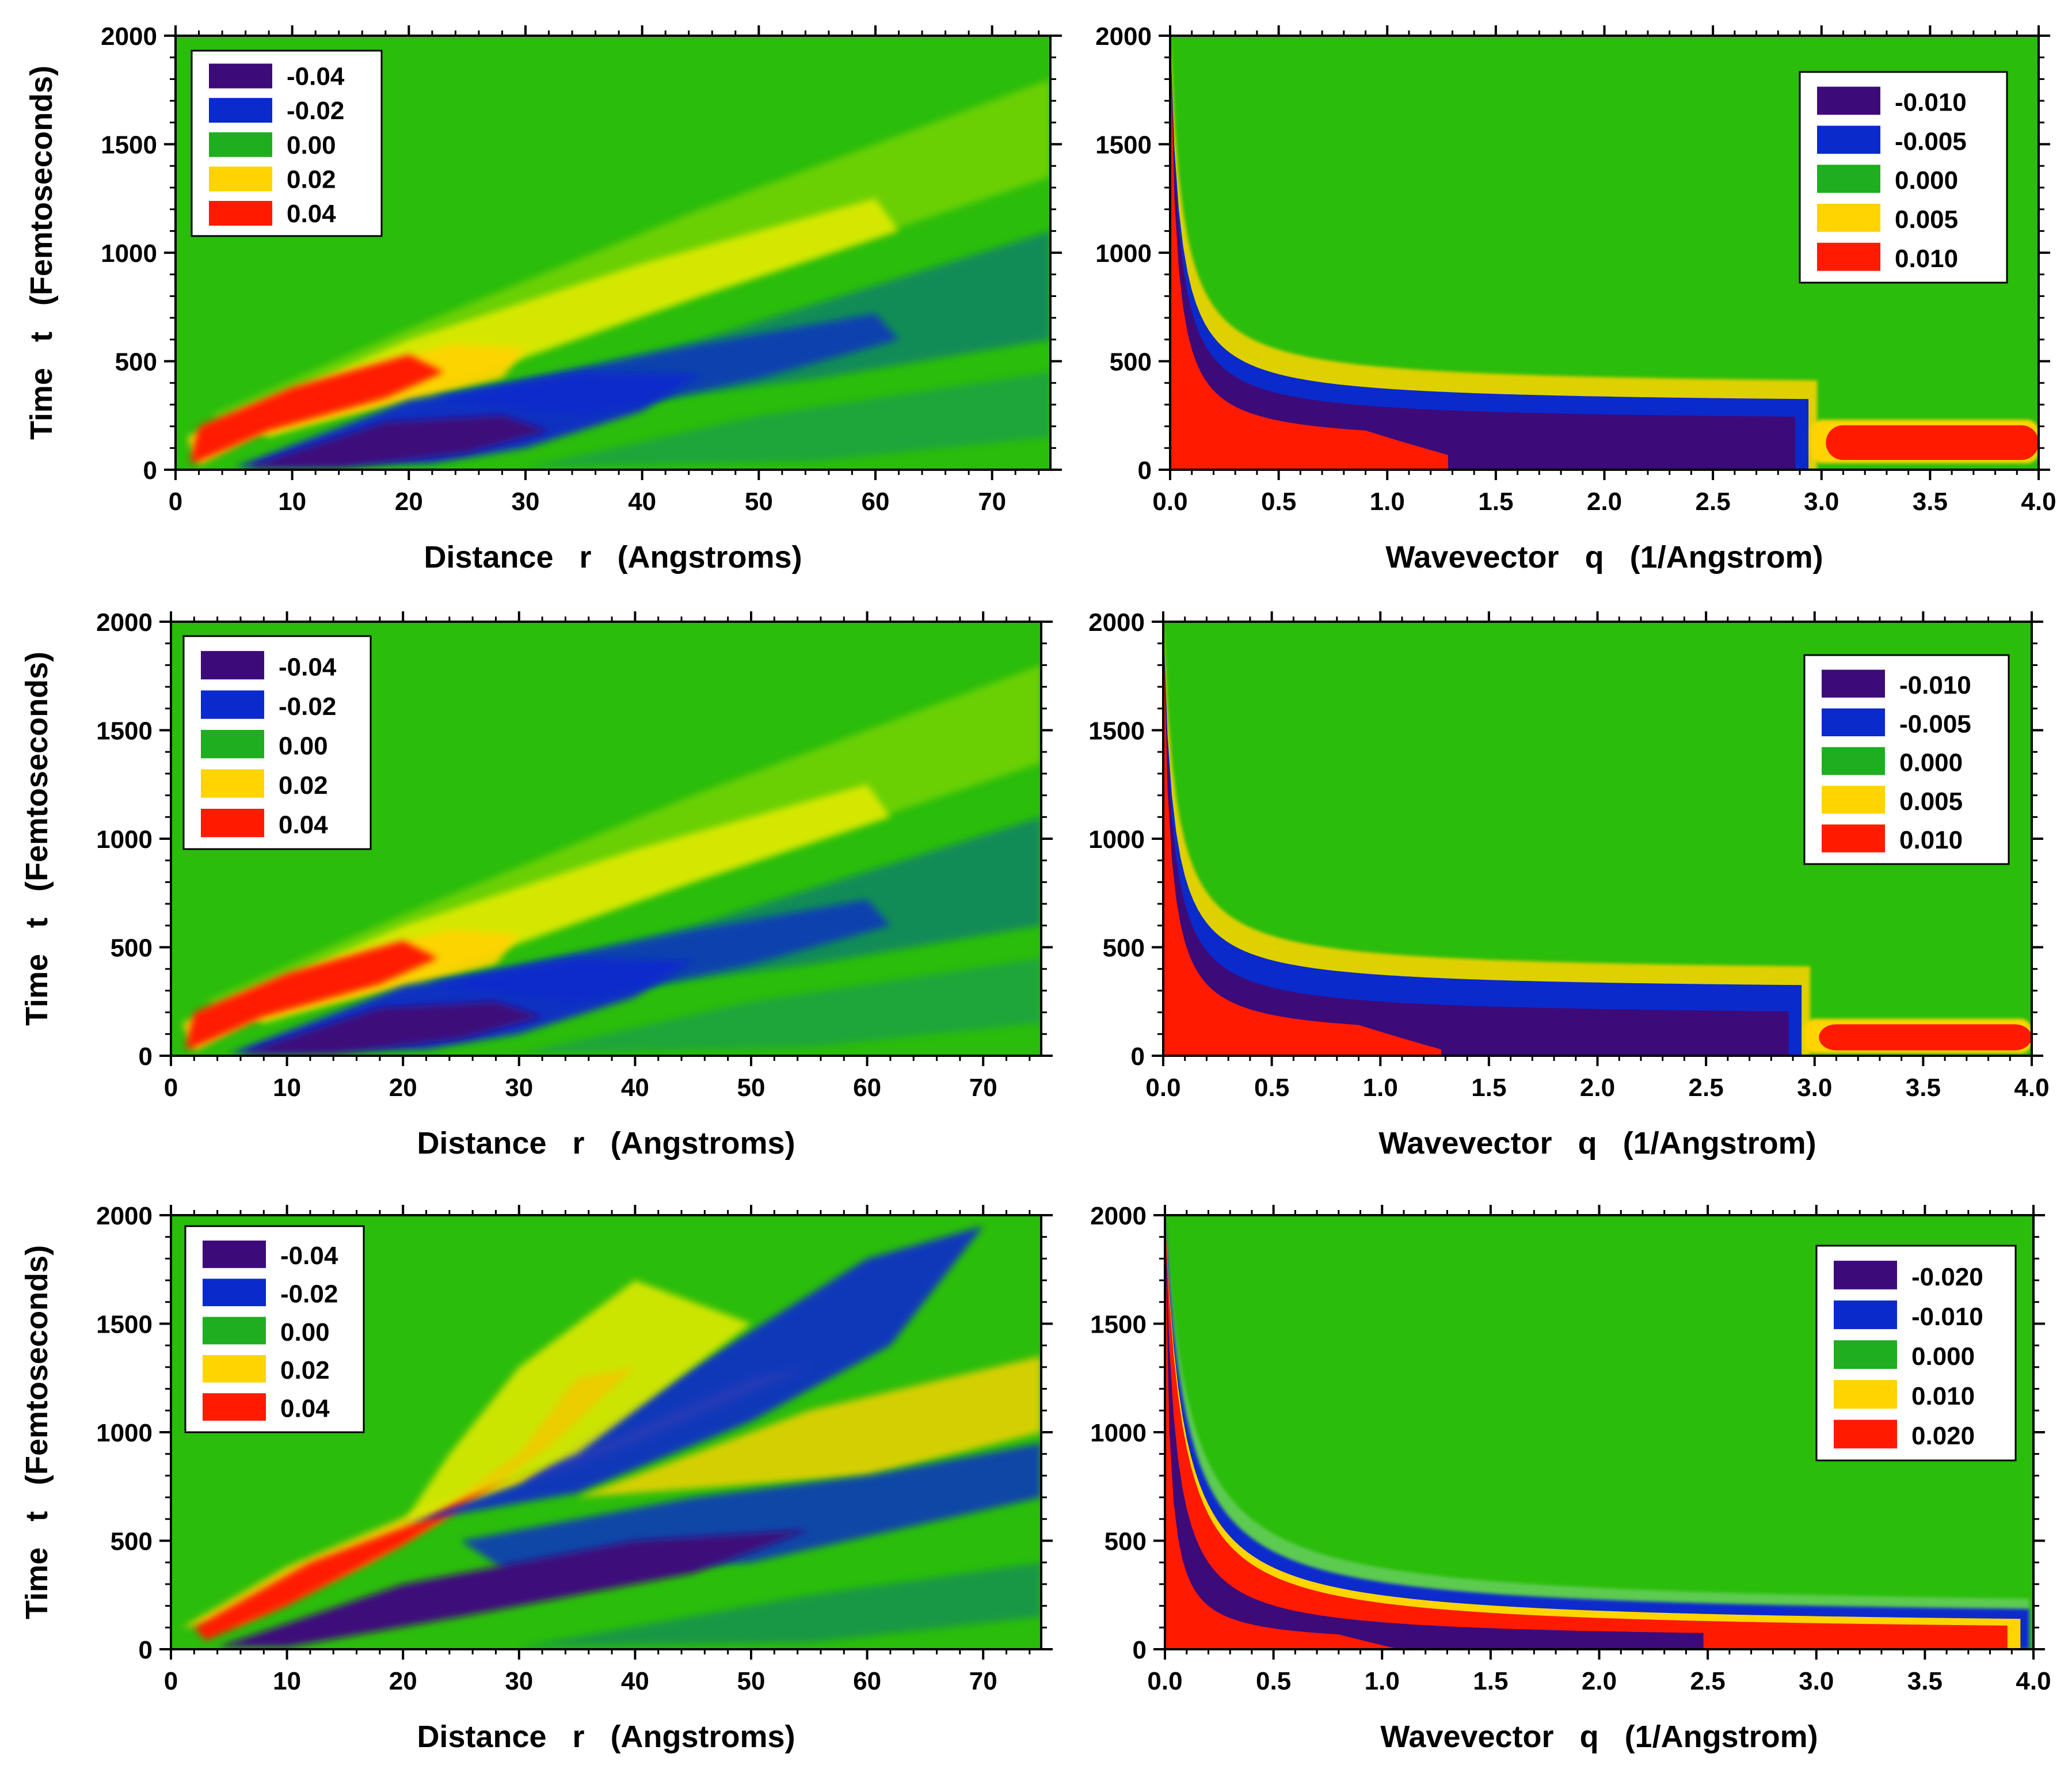 The width and height of the screenshot is (2068, 1792). Describe the element at coordinates (1816, 1681) in the screenshot. I see `x-tick-label: 3.0` at that location.